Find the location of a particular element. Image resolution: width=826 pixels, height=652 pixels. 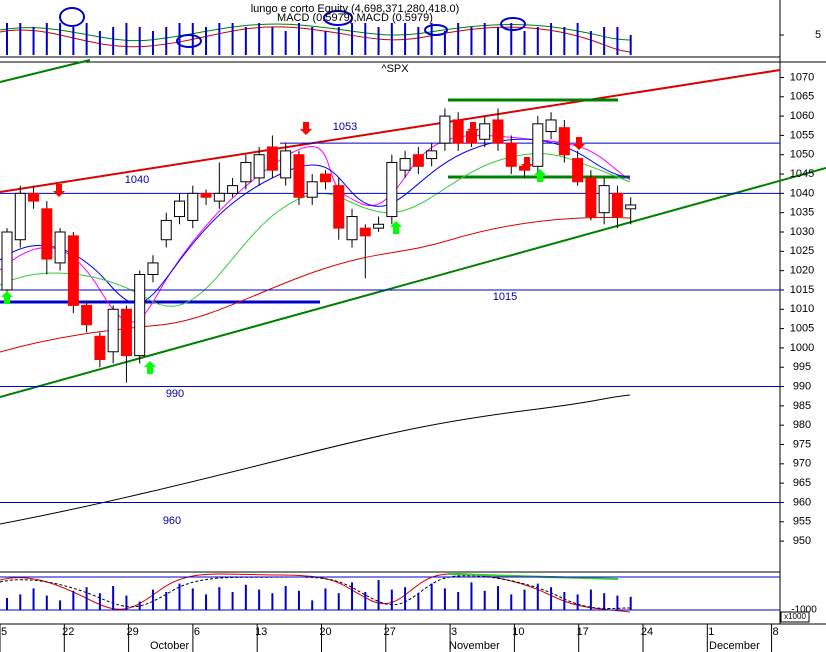

unit-label: x1000 is located at coordinates (795, 616).